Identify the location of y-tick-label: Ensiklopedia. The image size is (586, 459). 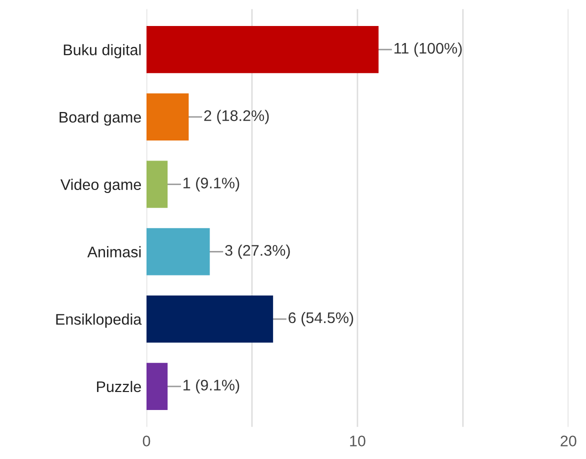
(99, 321).